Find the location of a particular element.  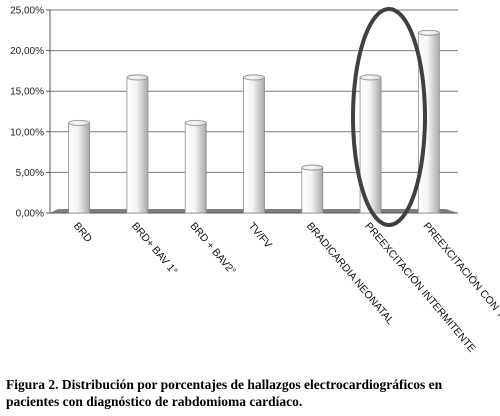

y-tick-label: 25,00% is located at coordinates (27, 11).